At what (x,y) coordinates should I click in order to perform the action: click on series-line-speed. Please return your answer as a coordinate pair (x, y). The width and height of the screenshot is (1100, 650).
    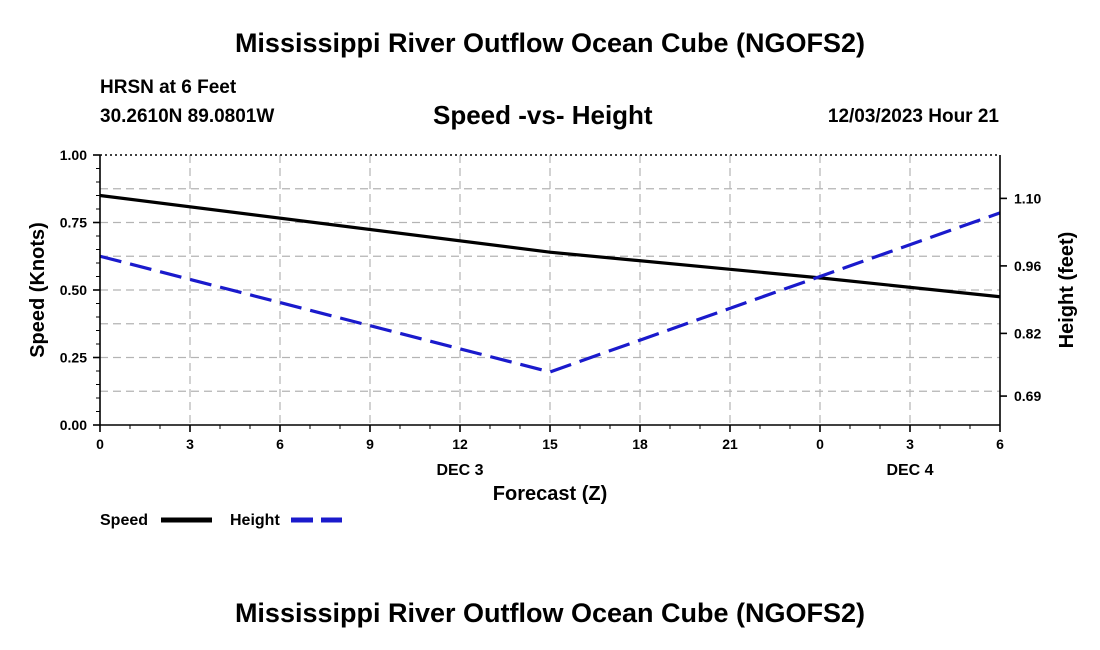
    Looking at the image, I should click on (550, 246).